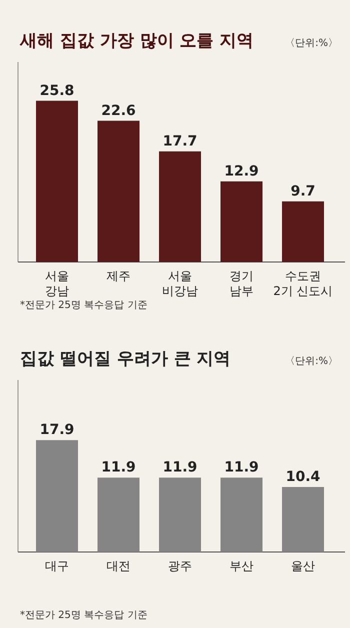 The height and width of the screenshot is (628, 350). Describe the element at coordinates (180, 141) in the screenshot. I see `data-label: 17.7` at that location.